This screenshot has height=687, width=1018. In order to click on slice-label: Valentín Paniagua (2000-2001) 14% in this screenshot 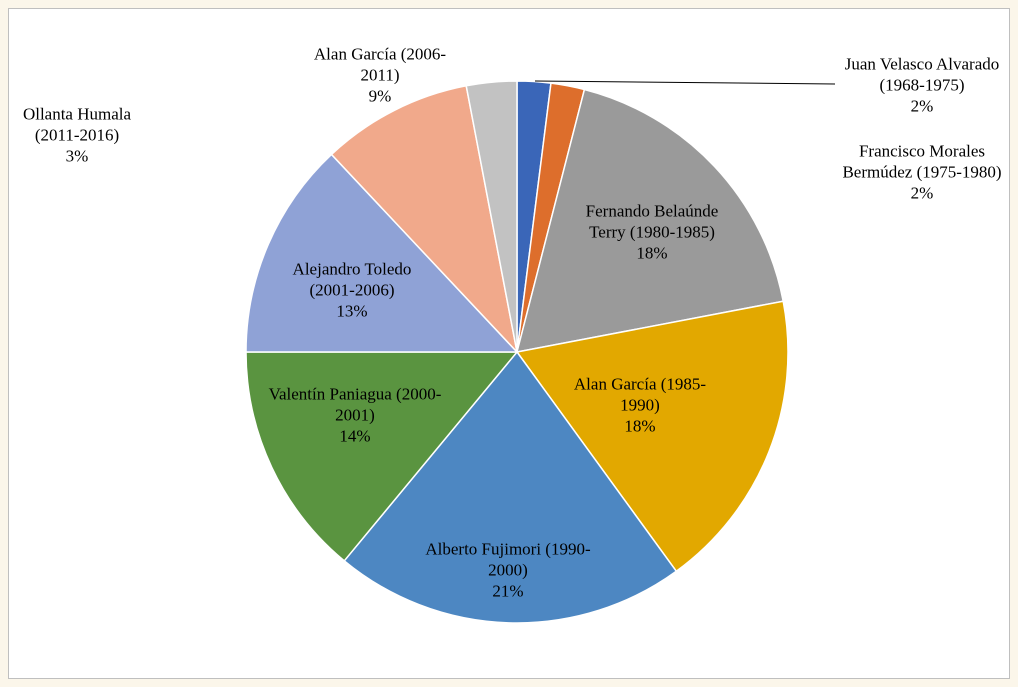, I will do `click(355, 415)`.